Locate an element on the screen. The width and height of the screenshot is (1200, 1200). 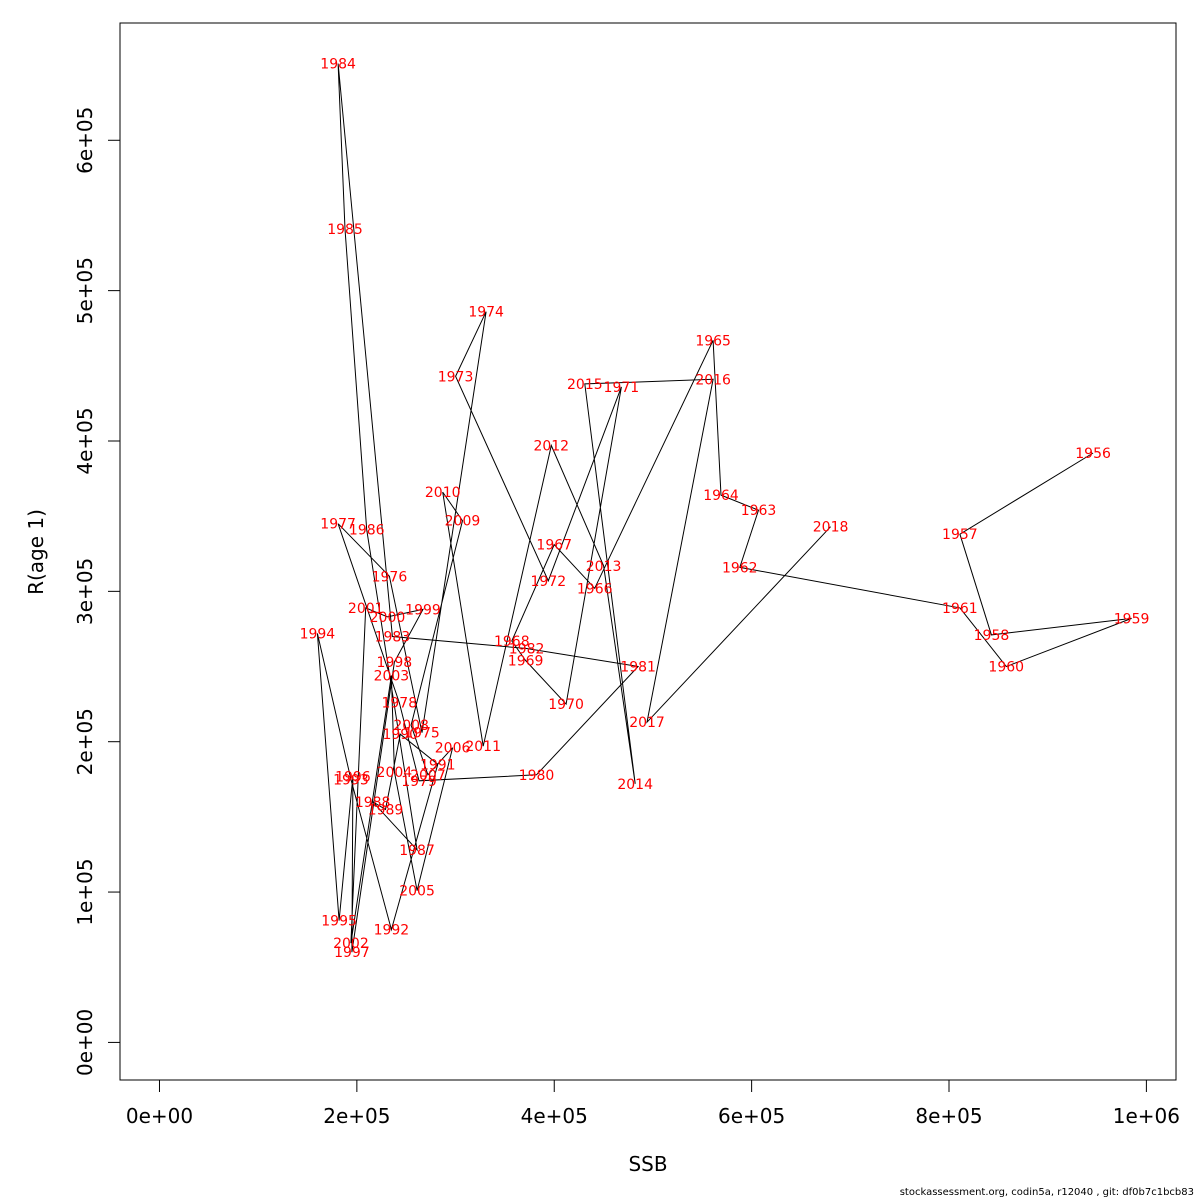
x-tick-label: 4e+05 is located at coordinates (554, 1116).